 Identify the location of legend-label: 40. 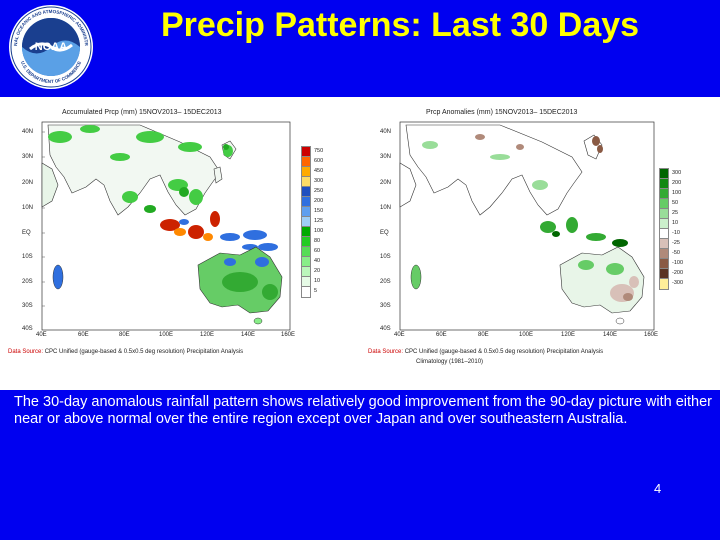
(317, 261).